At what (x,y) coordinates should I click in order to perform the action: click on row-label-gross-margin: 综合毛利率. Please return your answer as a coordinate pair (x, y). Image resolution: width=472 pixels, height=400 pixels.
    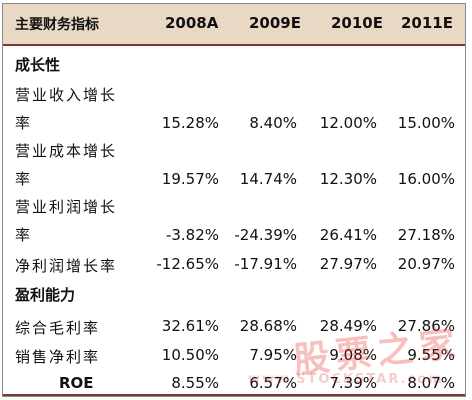
    Looking at the image, I should click on (58, 328).